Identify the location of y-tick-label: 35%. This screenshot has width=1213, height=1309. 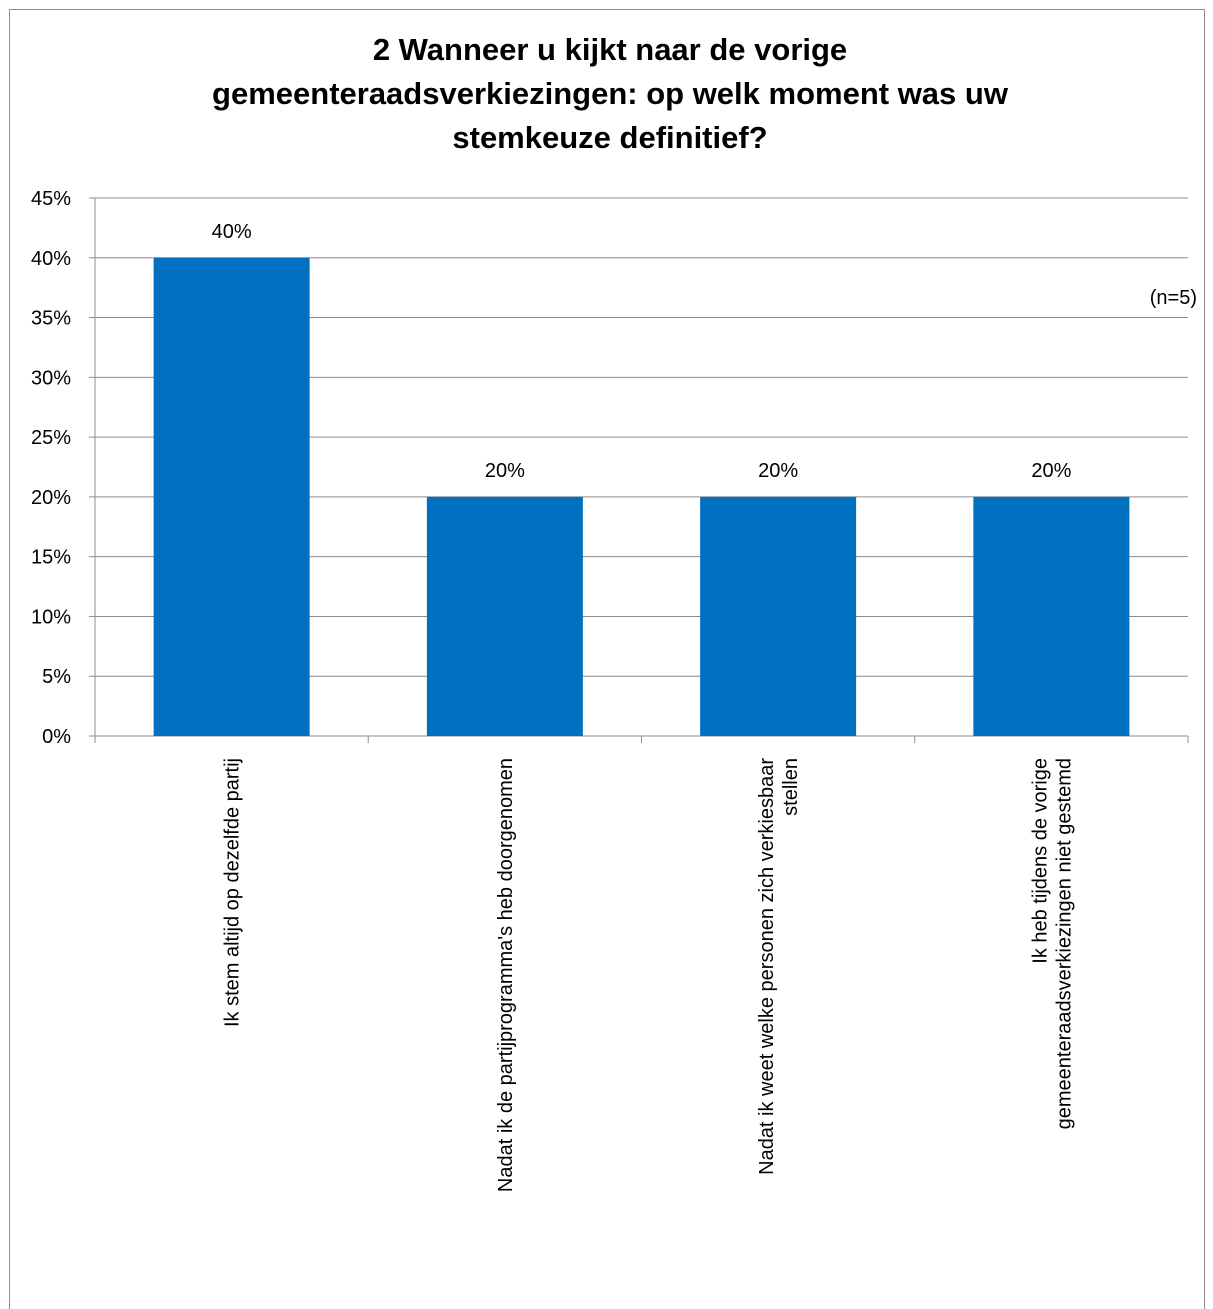
(51, 319).